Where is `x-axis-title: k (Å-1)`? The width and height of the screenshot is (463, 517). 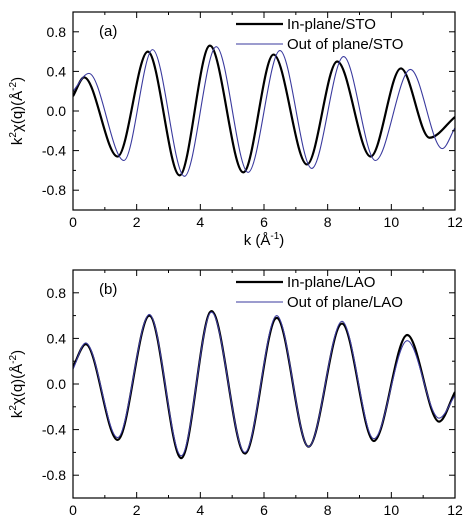 x-axis-title: k (Å-1) is located at coordinates (264, 240).